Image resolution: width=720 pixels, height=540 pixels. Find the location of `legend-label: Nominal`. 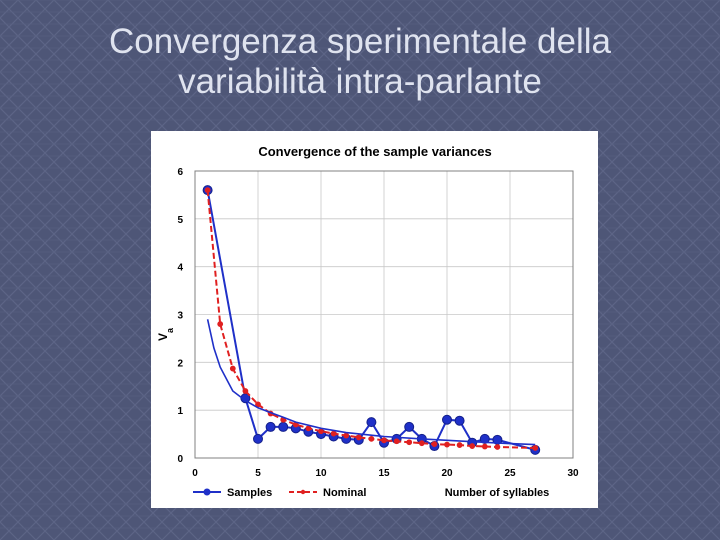

legend-label: Nominal is located at coordinates (344, 493).